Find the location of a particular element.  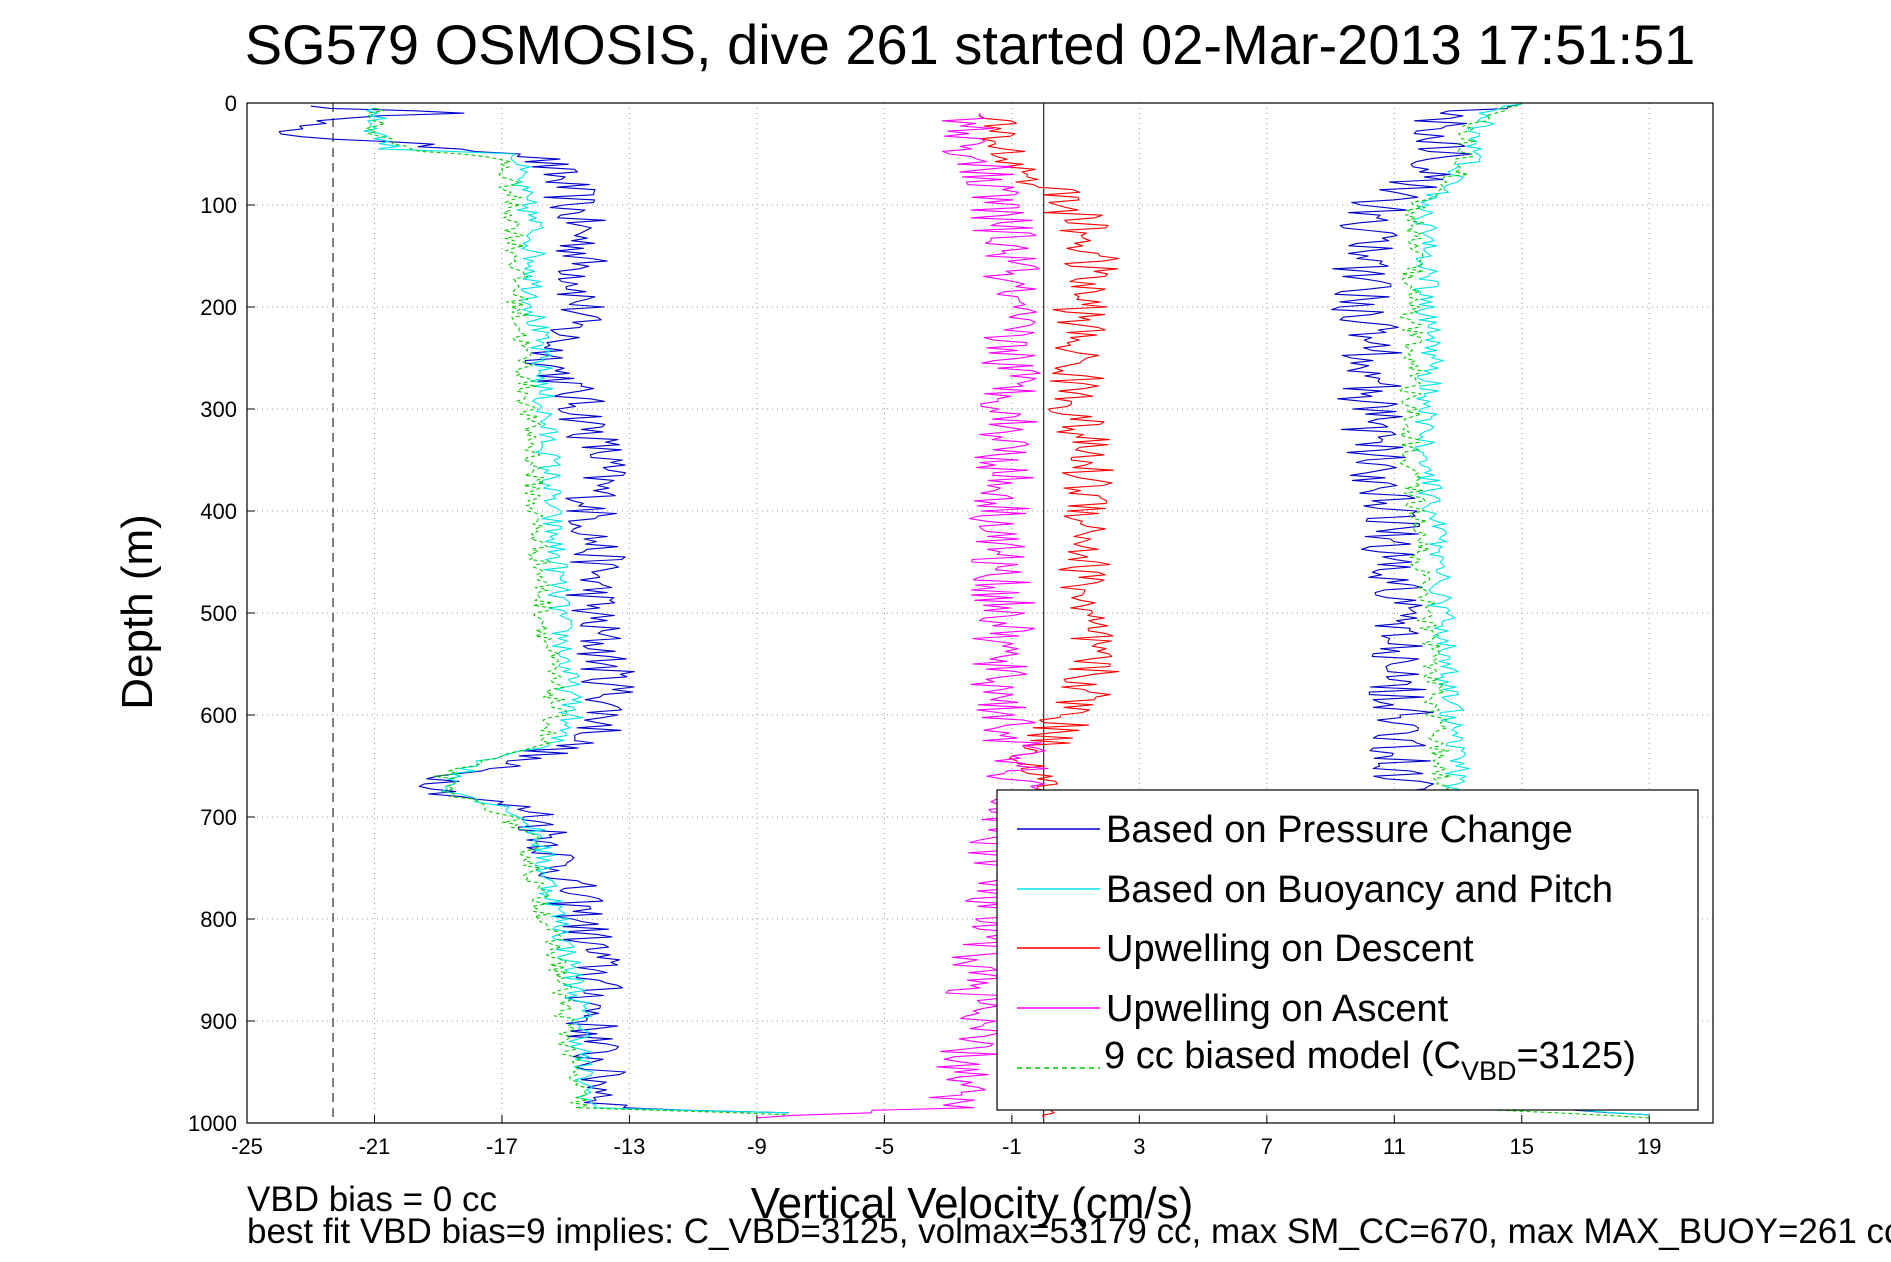

legend-label-descent: Upwelling on Descent is located at coordinates (1290, 949).